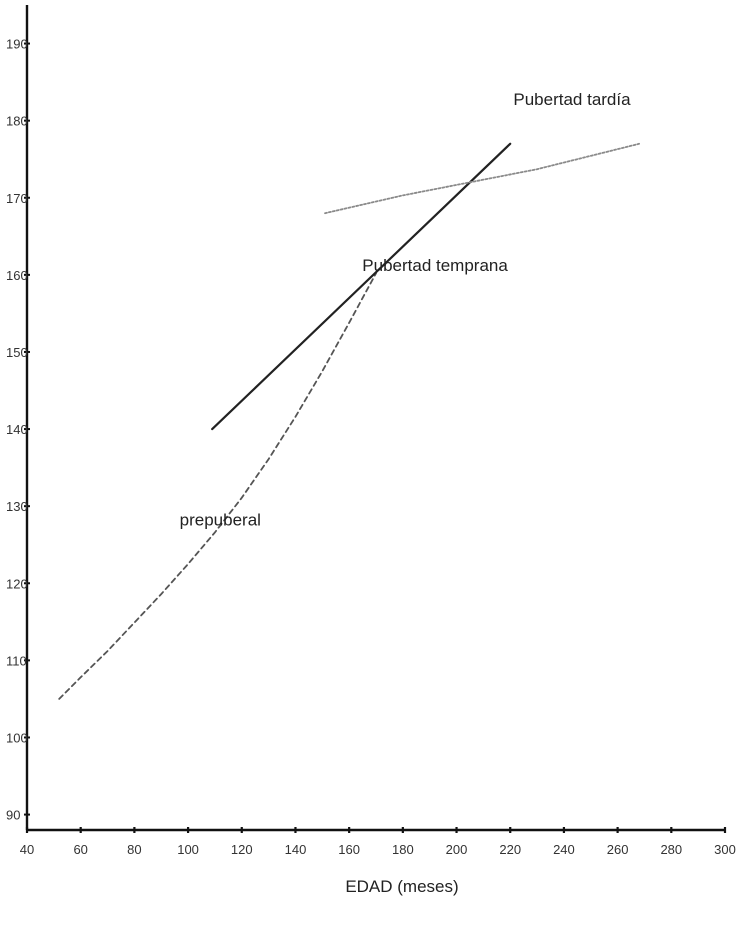 The height and width of the screenshot is (934, 741). I want to click on x-tick-label: 260, so click(618, 849).